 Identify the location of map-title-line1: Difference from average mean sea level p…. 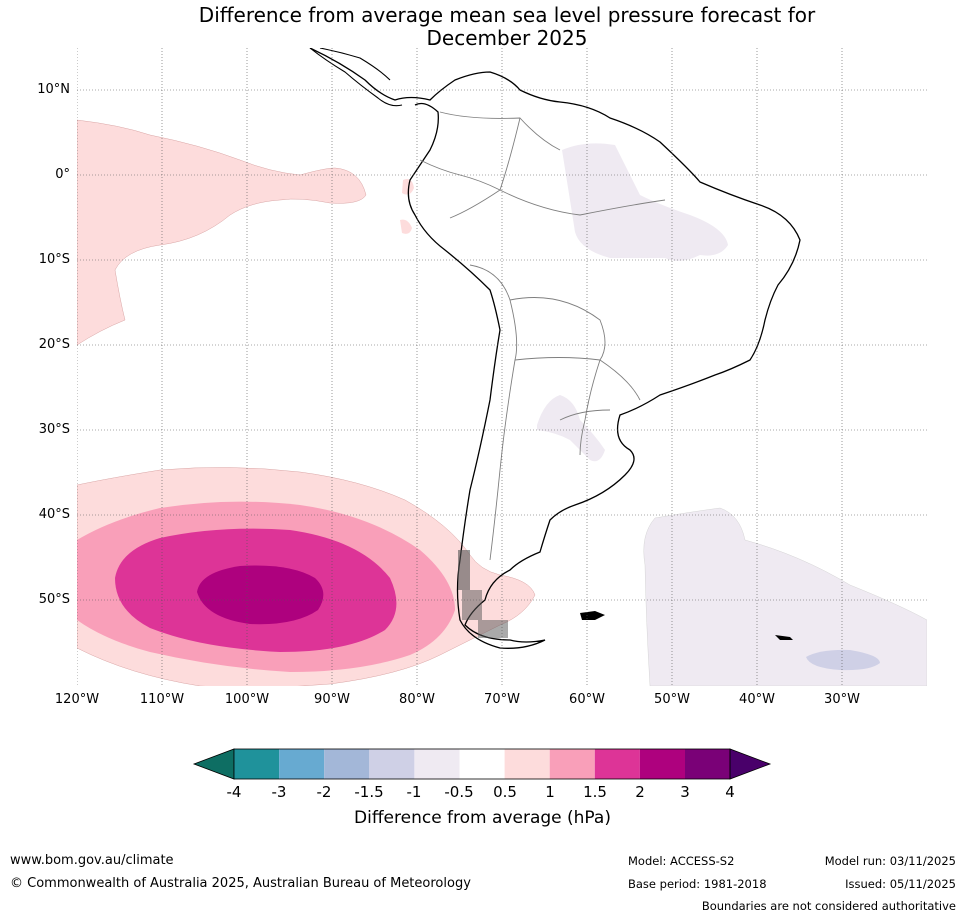
(507, 15).